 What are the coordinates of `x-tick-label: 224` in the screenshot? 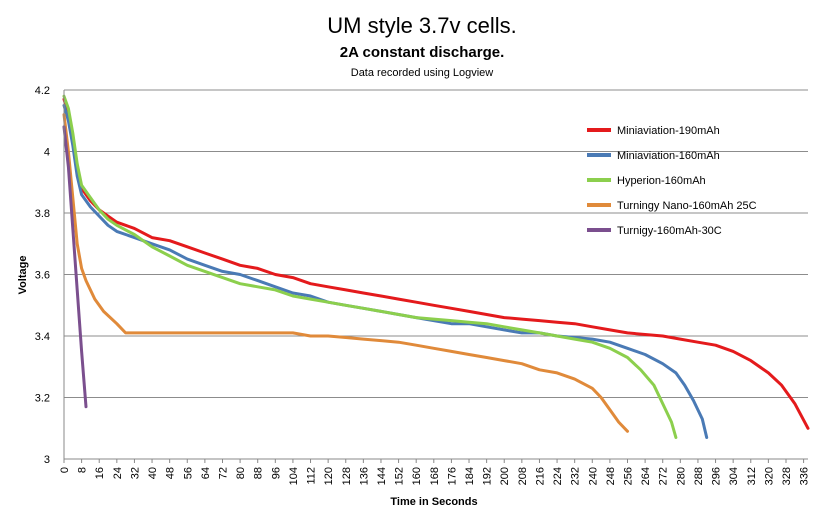 It's located at (558, 476).